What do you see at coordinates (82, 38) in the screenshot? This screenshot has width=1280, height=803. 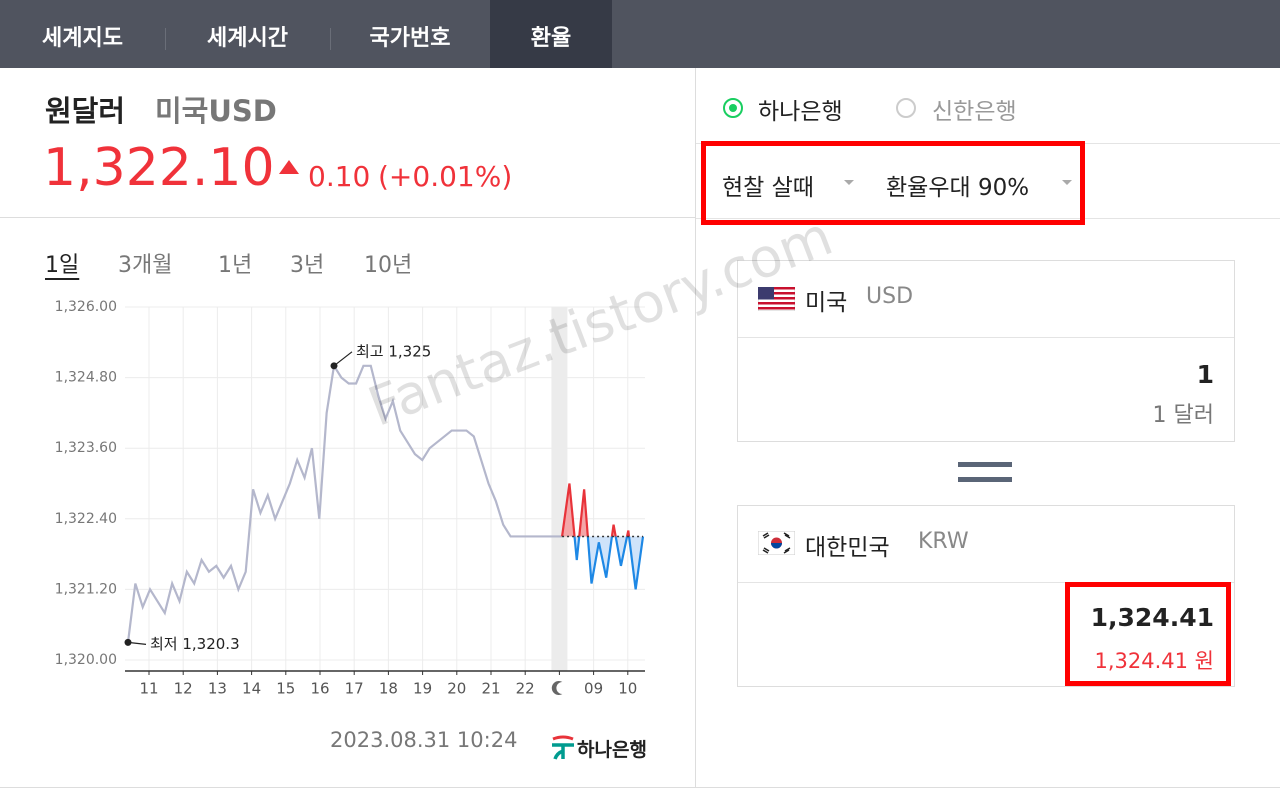 I see `tab: 세계지도` at bounding box center [82, 38].